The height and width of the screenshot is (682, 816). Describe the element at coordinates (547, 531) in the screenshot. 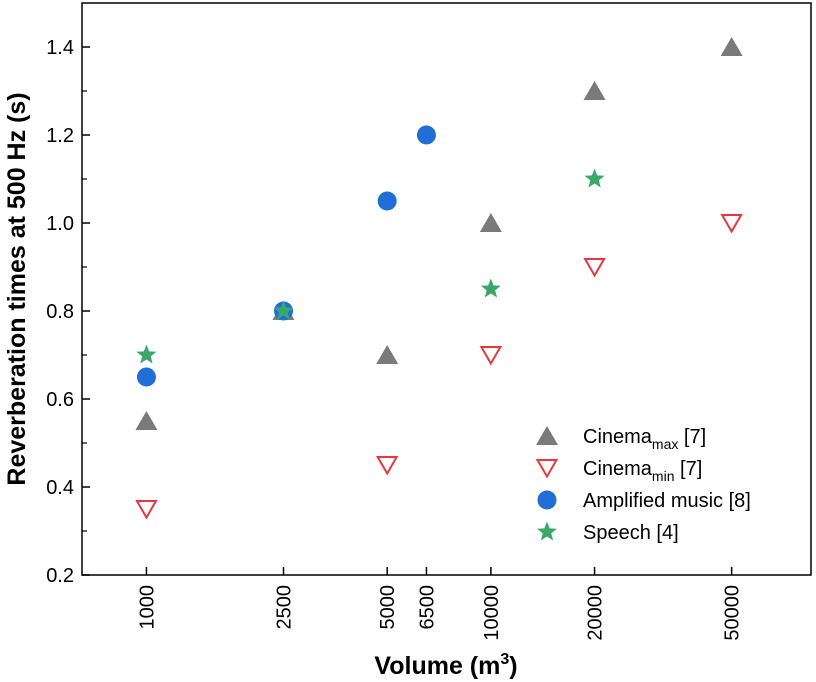

I see `speech-legend-marker` at that location.